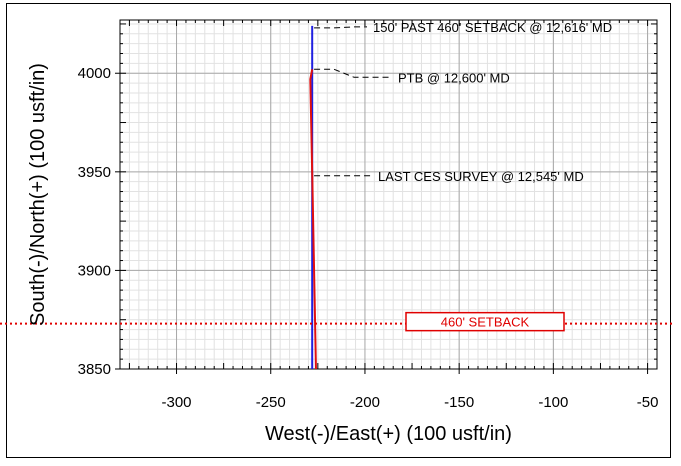 This screenshot has height=466, width=681. What do you see at coordinates (94, 73) in the screenshot?
I see `y-tick-label: 4000` at bounding box center [94, 73].